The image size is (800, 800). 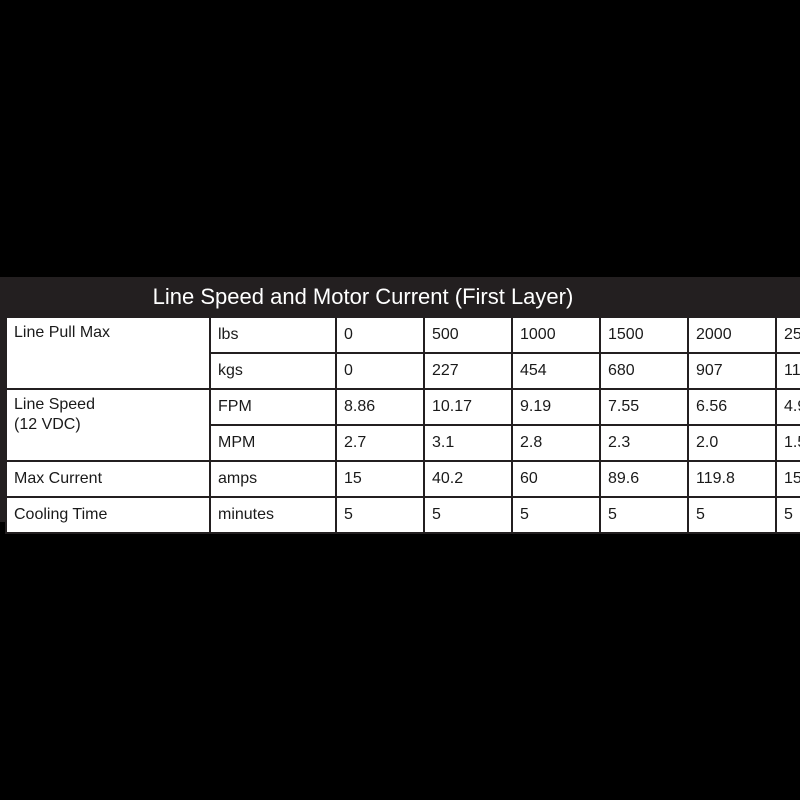 I want to click on cell-line-speed-fpm-2: 10.17, so click(x=468, y=407).